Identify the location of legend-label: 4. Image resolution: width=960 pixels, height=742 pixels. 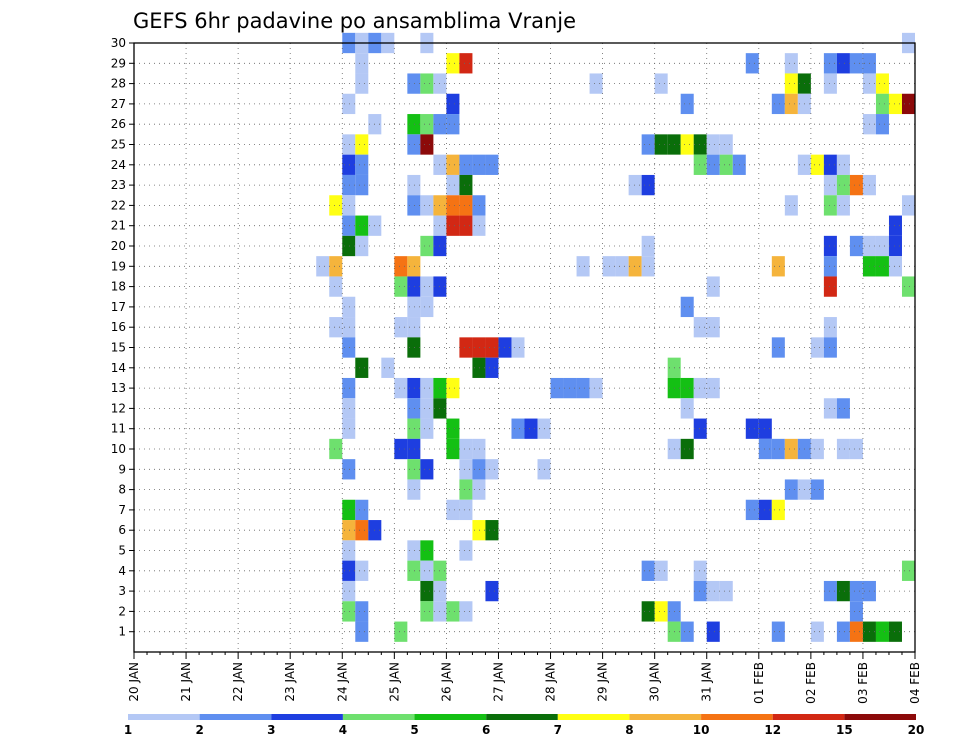
(343, 730).